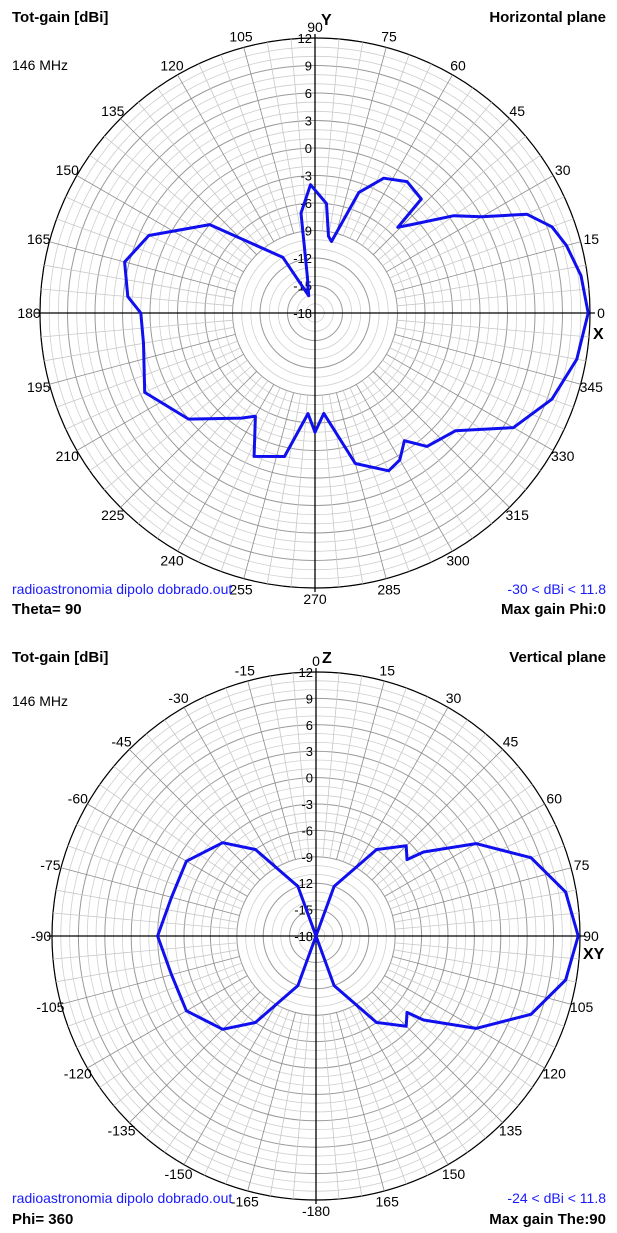  I want to click on chart-title: Vertical plane, so click(557, 657).